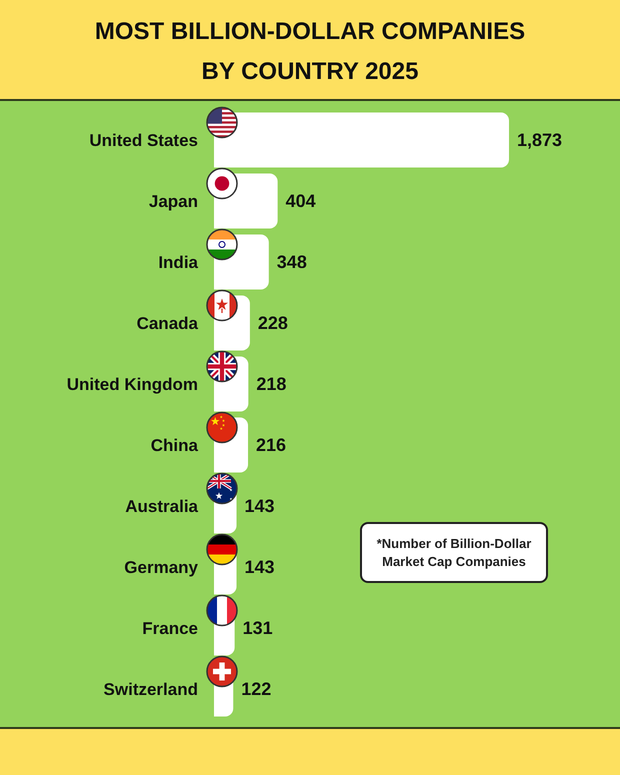 Image resolution: width=620 pixels, height=775 pixels. Describe the element at coordinates (271, 445) in the screenshot. I see `data-label: 216` at that location.